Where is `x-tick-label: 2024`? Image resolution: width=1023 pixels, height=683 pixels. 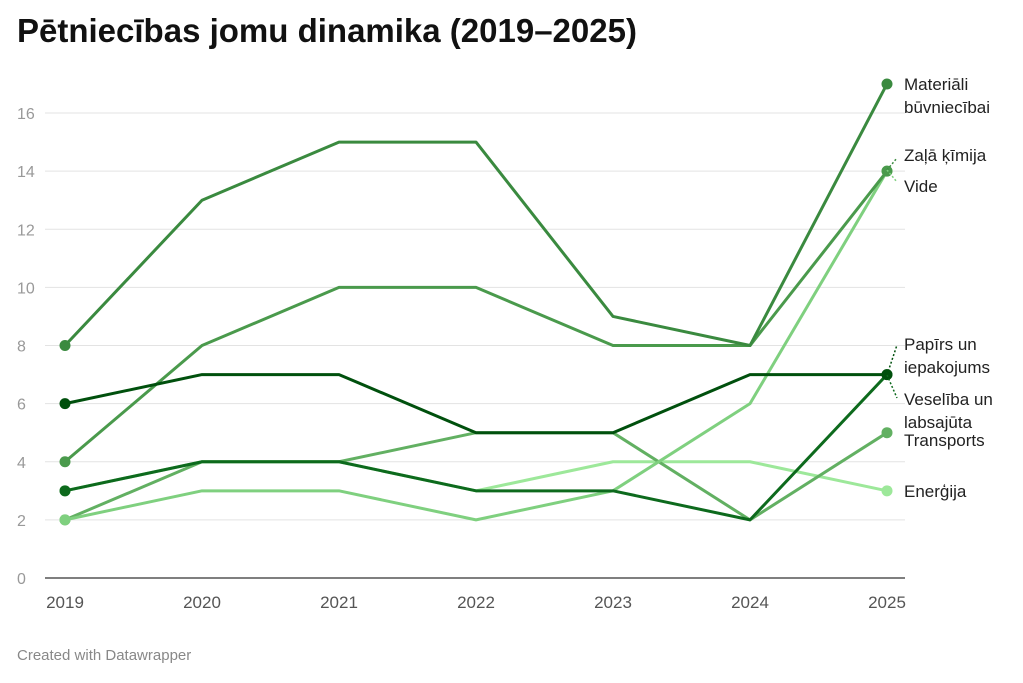
x-tick-label: 2024 is located at coordinates (750, 602).